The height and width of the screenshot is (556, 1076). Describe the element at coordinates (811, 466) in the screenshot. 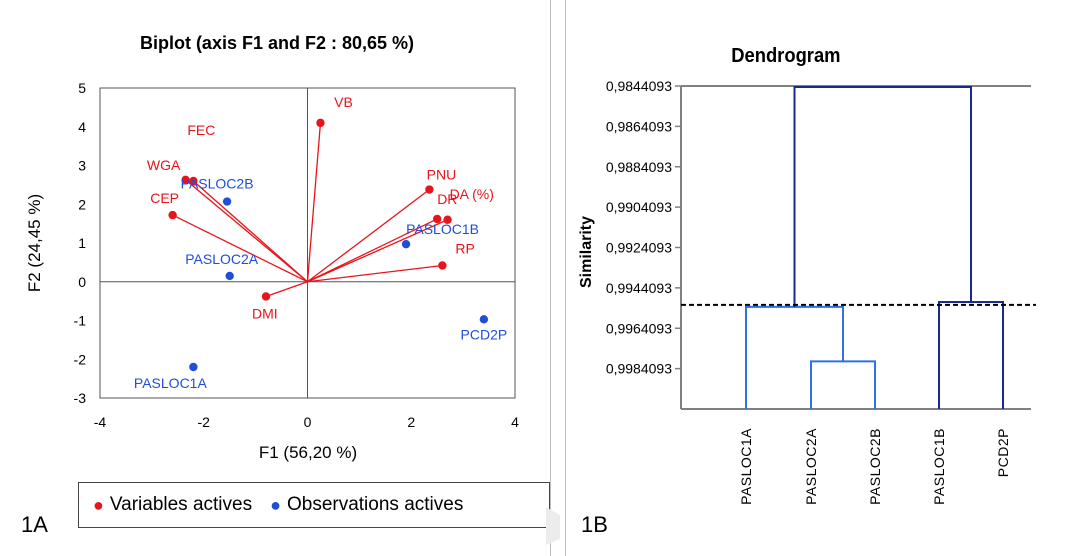

I see `leaf-label: PASLOC2A` at that location.